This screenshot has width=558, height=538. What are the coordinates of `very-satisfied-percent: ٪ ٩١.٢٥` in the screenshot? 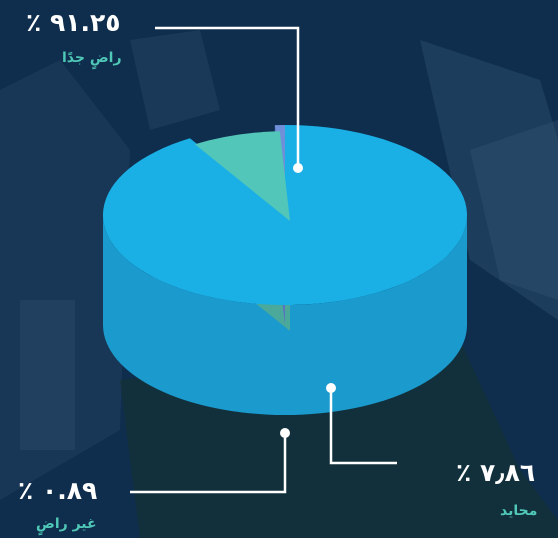 It's located at (73, 22).